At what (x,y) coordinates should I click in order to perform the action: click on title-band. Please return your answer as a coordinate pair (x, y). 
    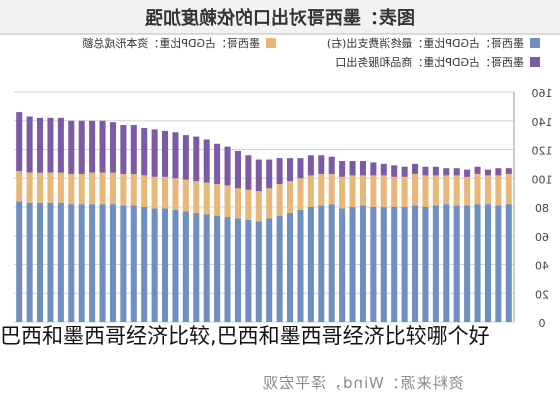
    Looking at the image, I should click on (280, 17).